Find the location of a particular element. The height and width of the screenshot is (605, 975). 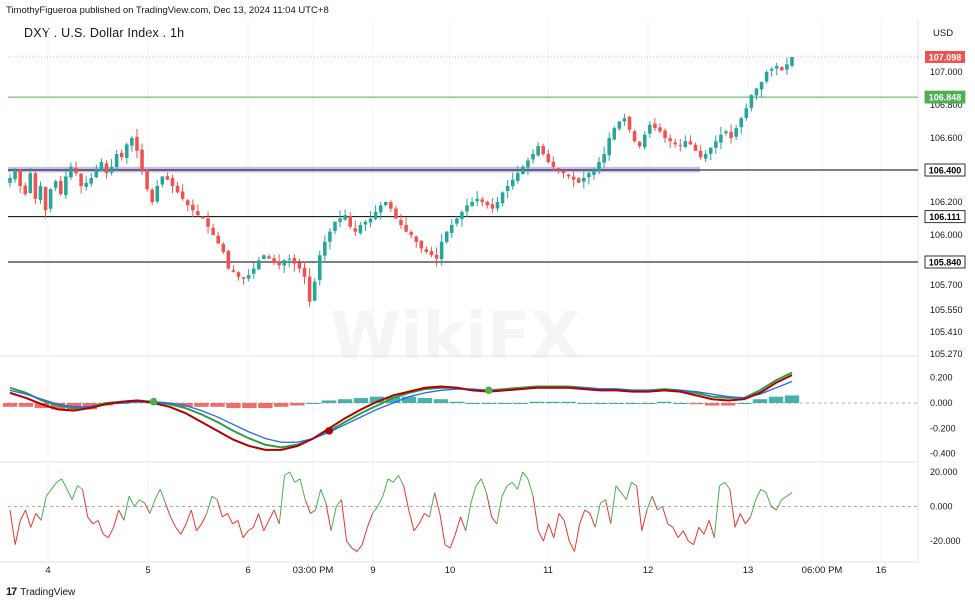

tradingview-logo-icon: 17 is located at coordinates (11, 592).